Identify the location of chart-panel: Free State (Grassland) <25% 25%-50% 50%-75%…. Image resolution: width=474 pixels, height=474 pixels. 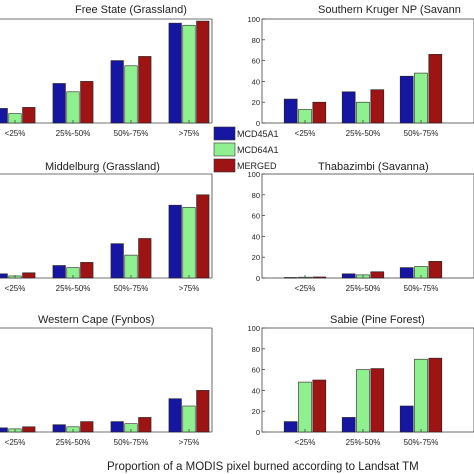
(106, 71).